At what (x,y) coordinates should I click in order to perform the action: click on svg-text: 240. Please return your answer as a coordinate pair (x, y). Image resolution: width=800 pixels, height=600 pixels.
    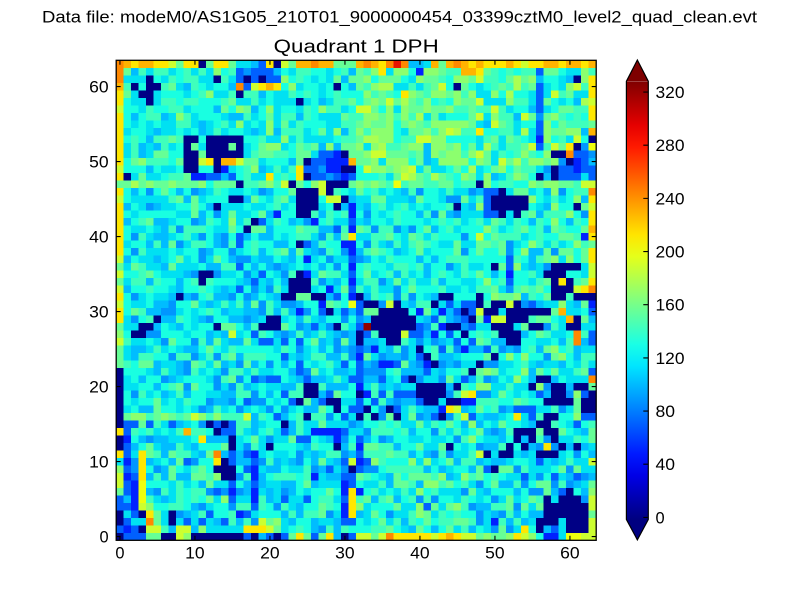
    Looking at the image, I should click on (670, 199).